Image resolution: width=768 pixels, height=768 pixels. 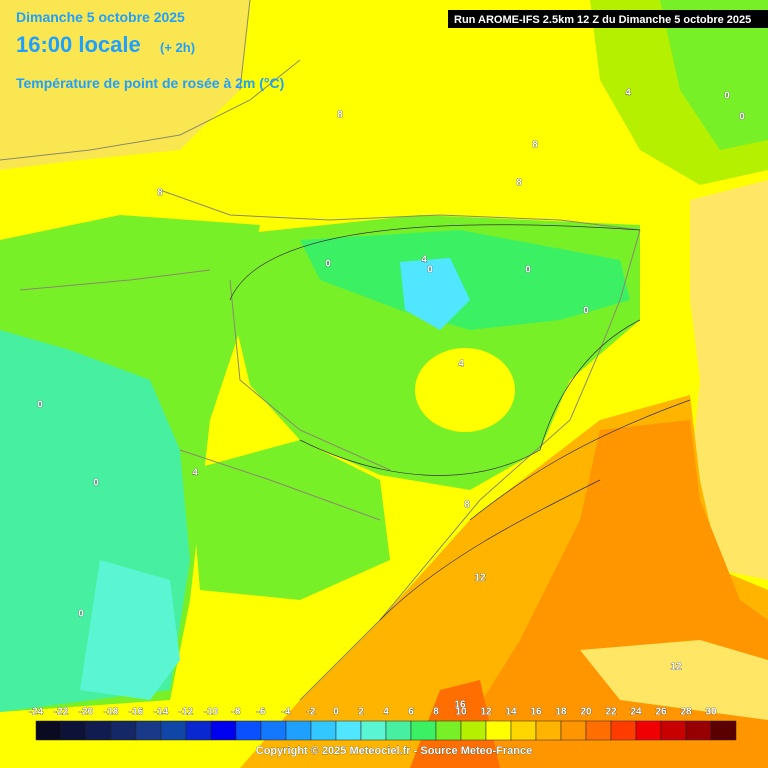 I want to click on colorbar-label: 20, so click(x=586, y=712).